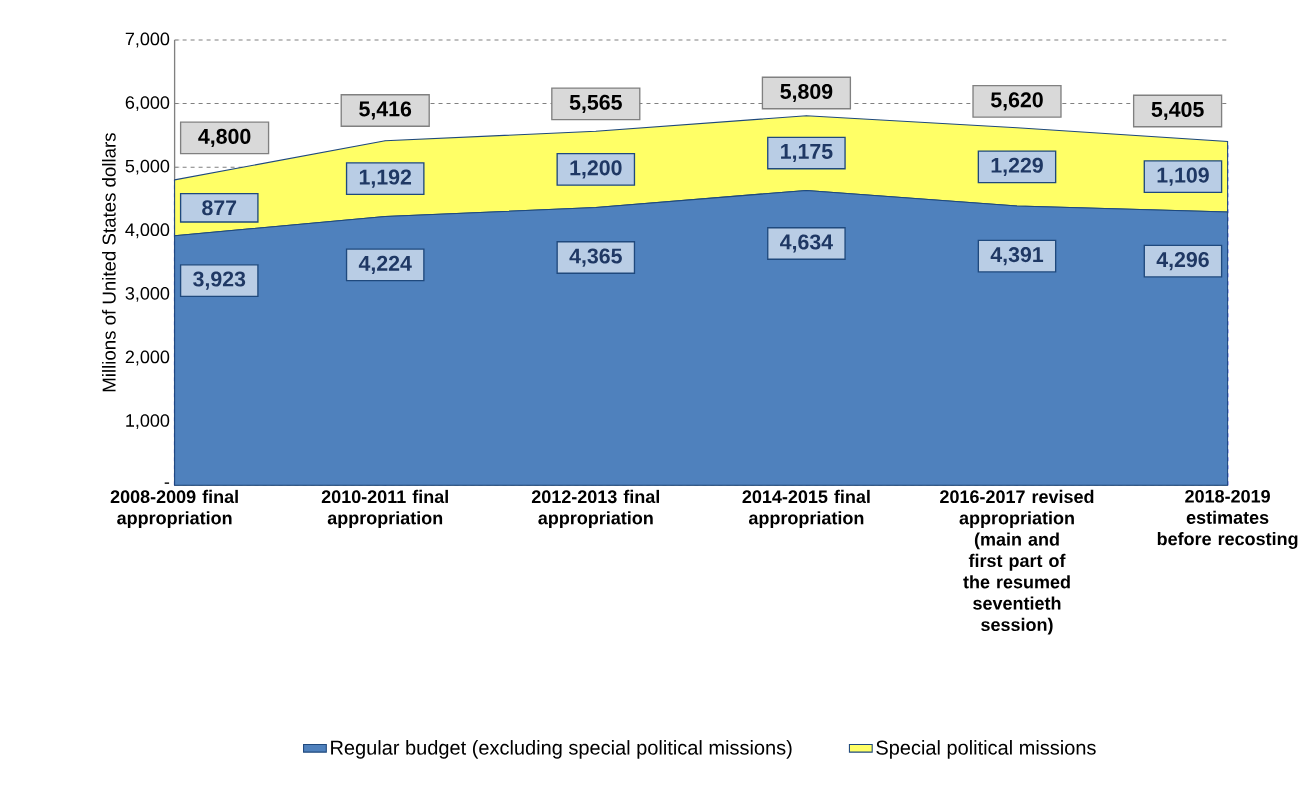  I want to click on y-tick-label: 5,000, so click(147, 167).